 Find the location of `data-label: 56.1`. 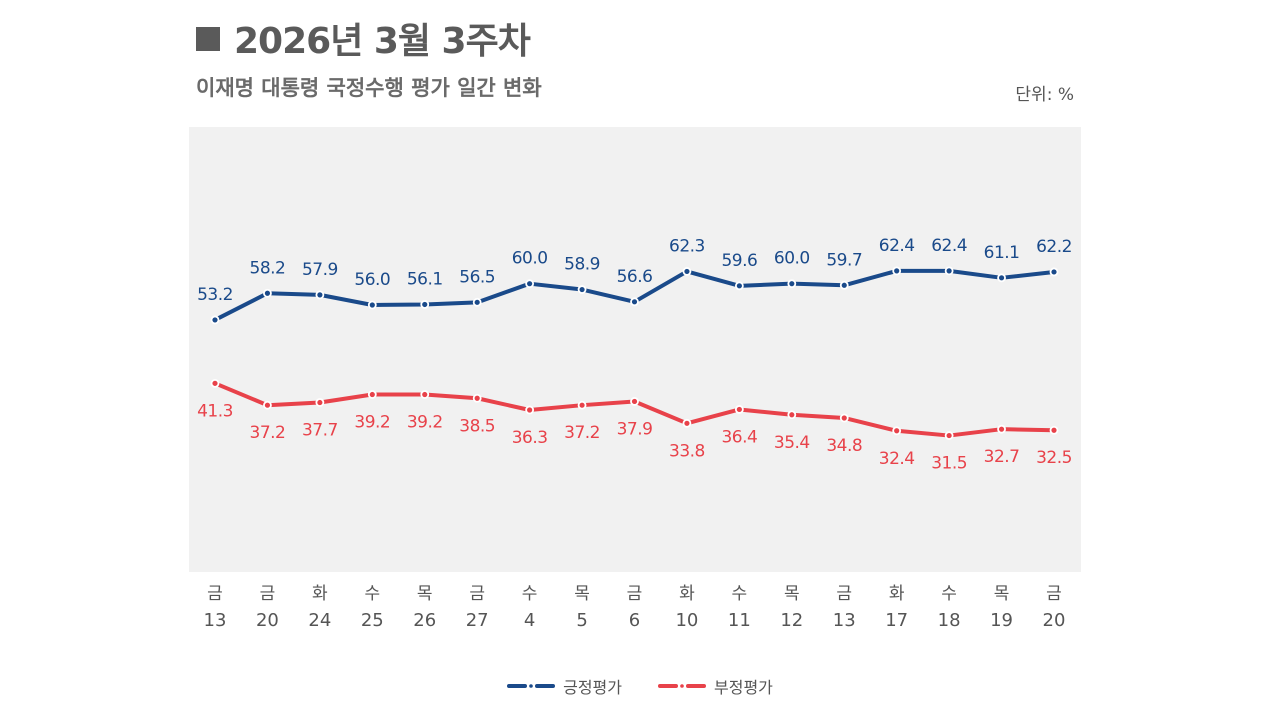

data-label: 56.1 is located at coordinates (425, 279).